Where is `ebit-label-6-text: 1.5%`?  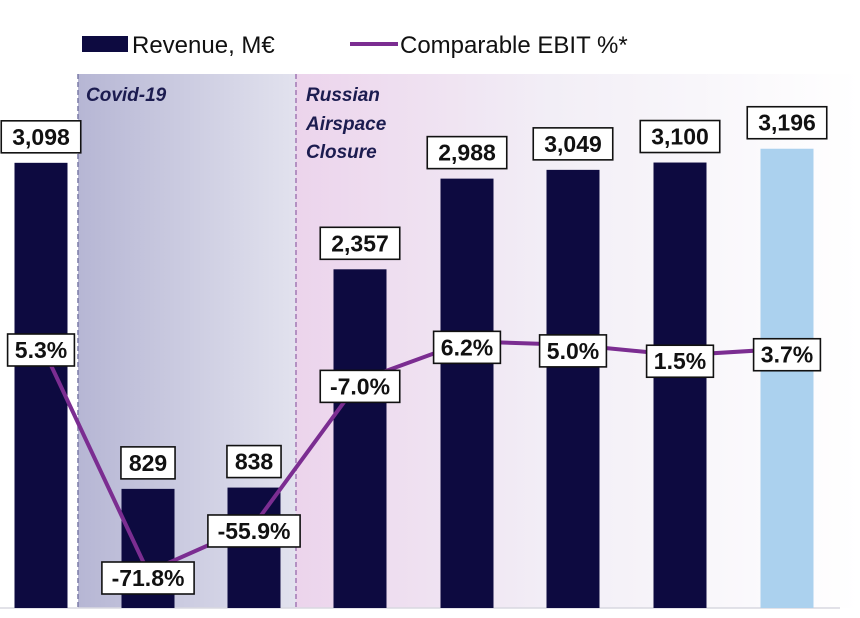 ebit-label-6-text: 1.5% is located at coordinates (680, 361).